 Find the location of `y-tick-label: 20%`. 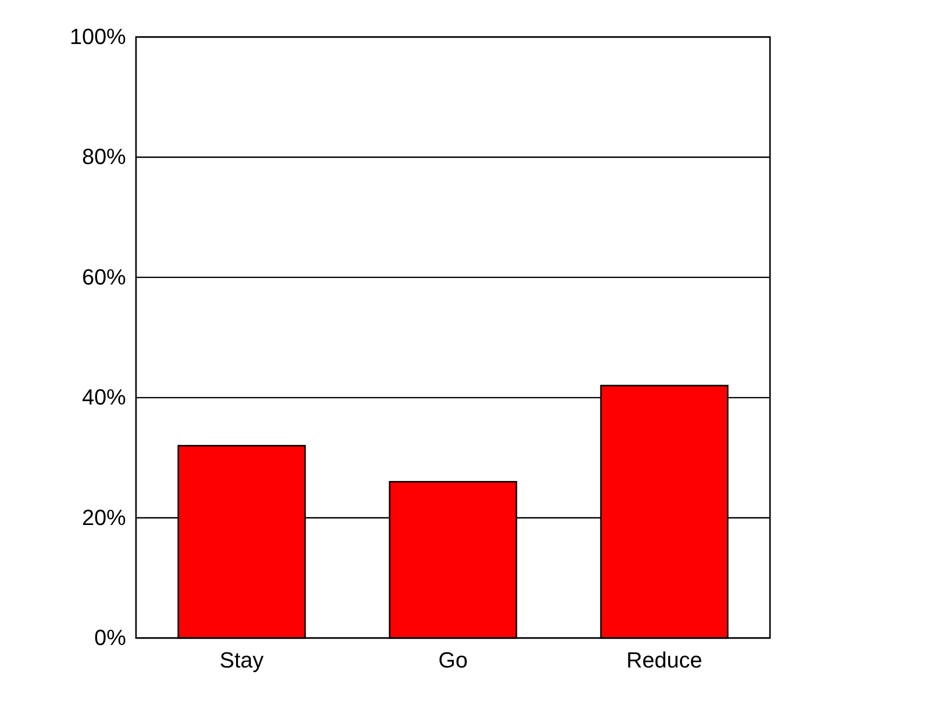

y-tick-label: 20% is located at coordinates (104, 517).